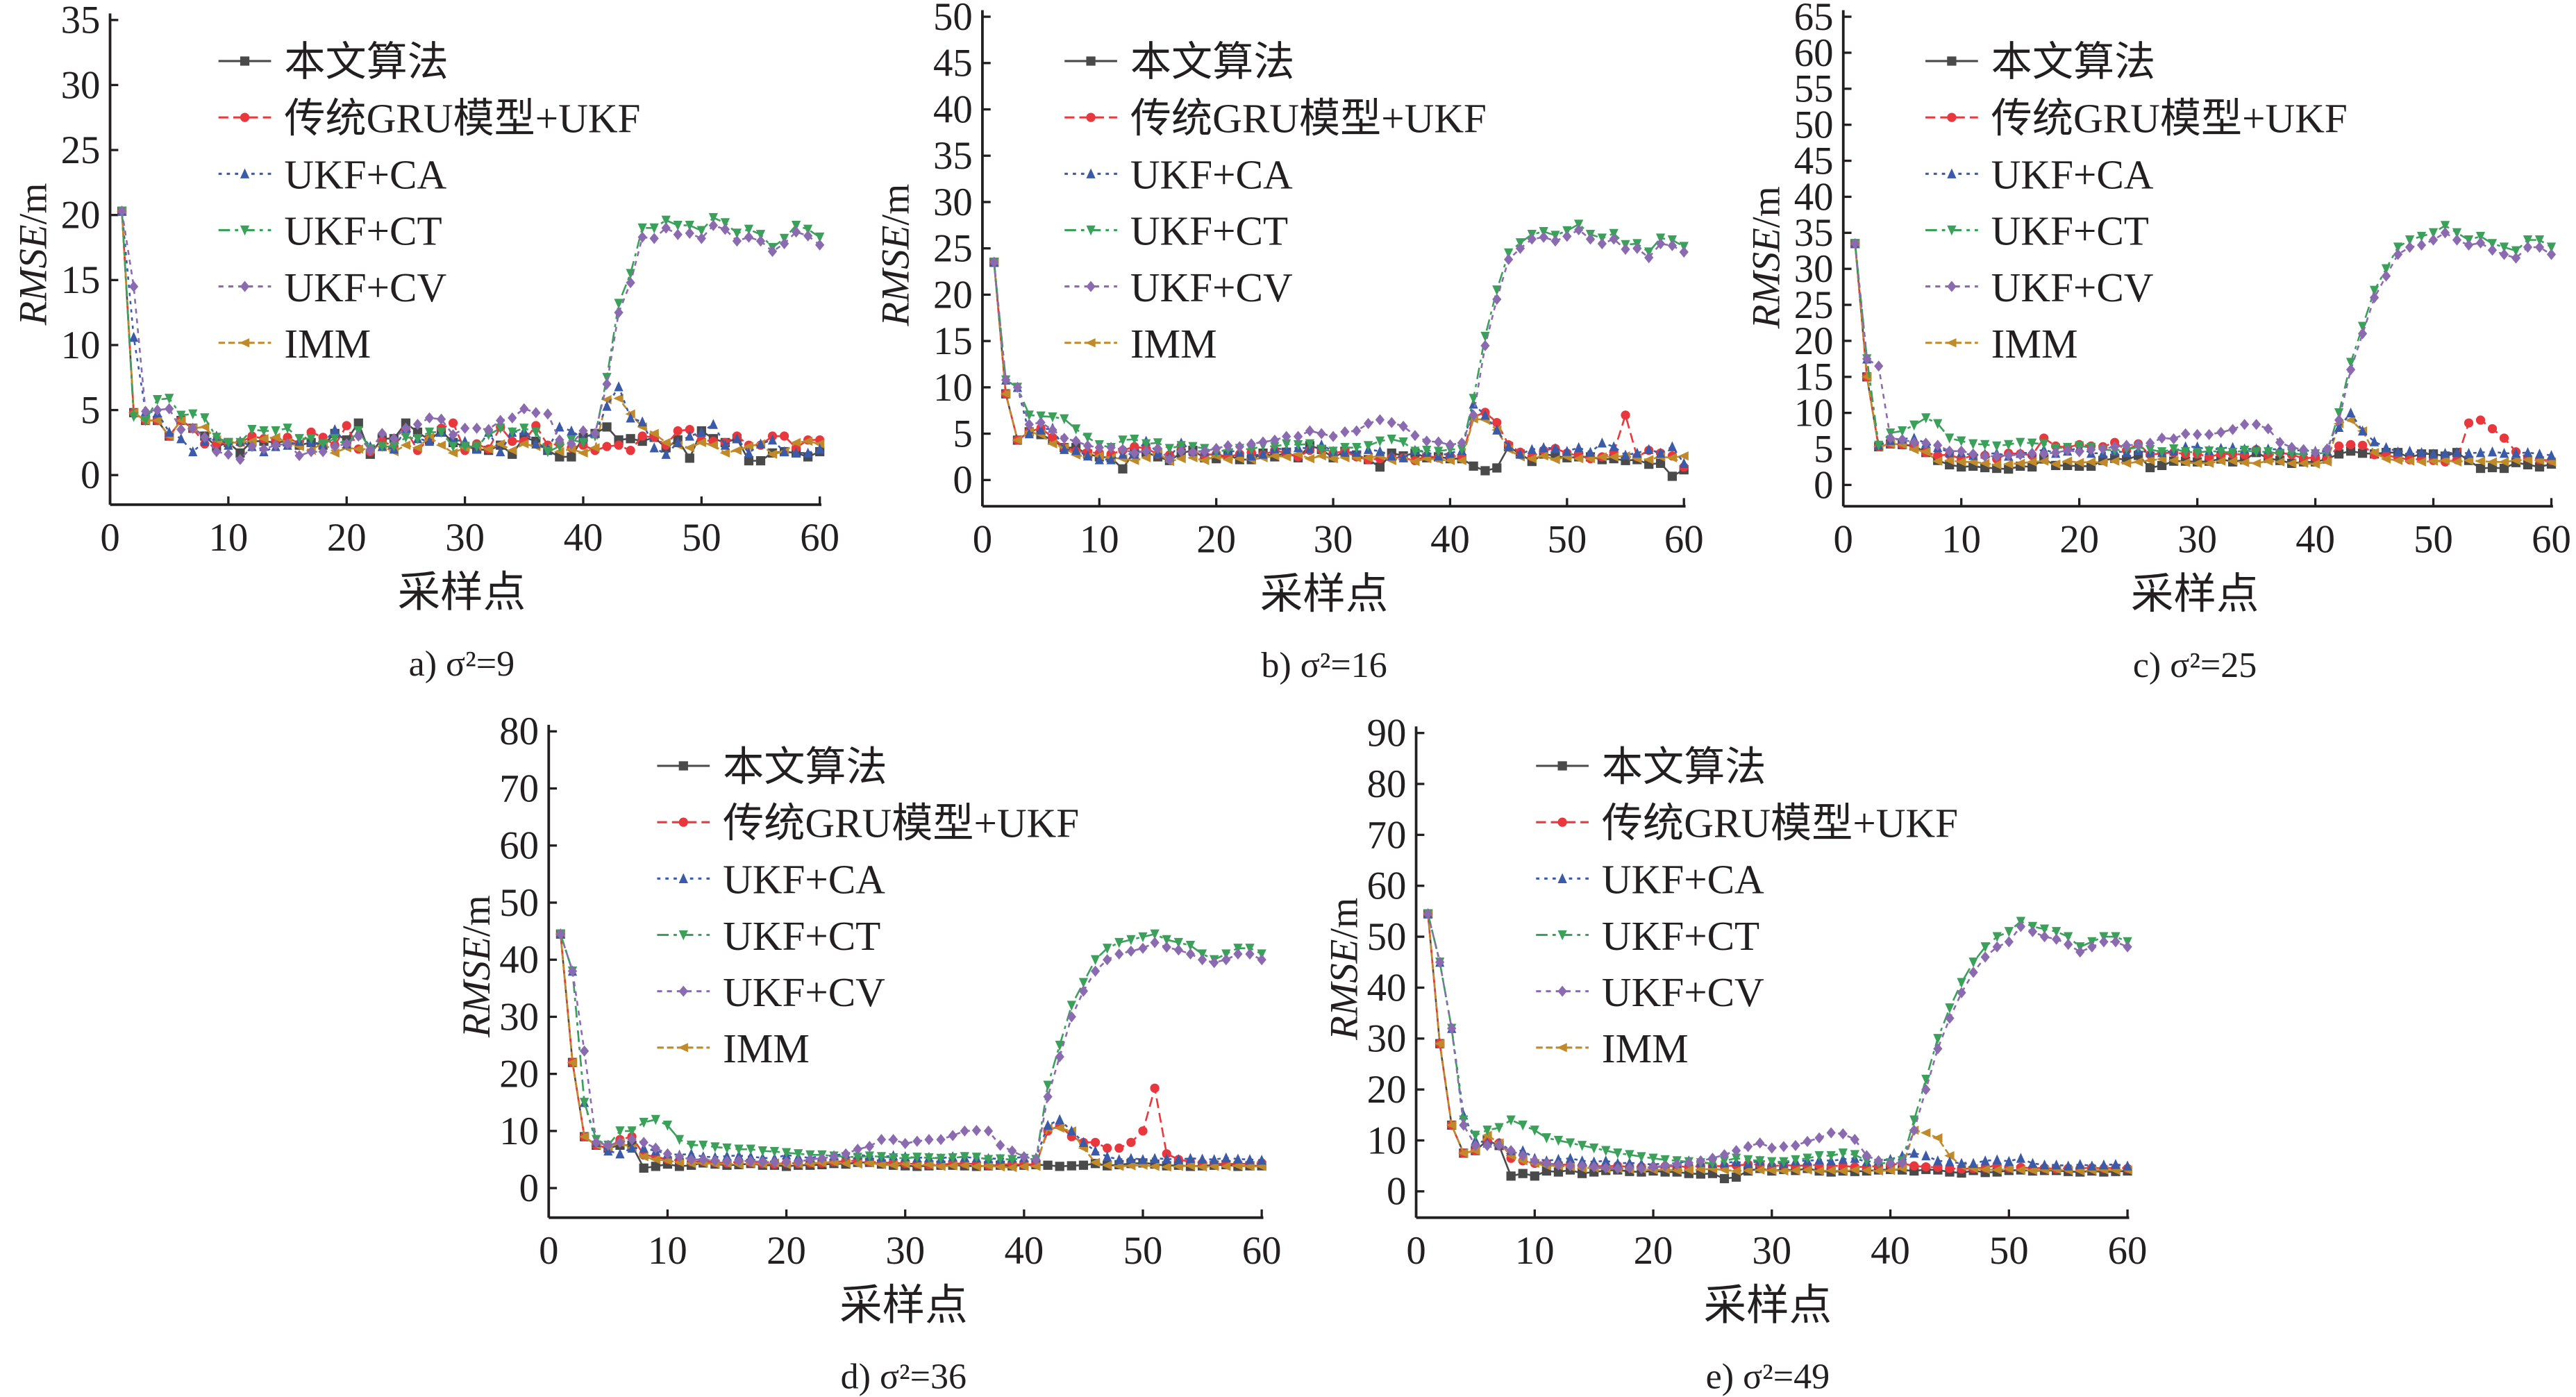 Image resolution: width=2576 pixels, height=1397 pixels. What do you see at coordinates (365, 175) in the screenshot?
I see `legend-label: UKF+CA` at bounding box center [365, 175].